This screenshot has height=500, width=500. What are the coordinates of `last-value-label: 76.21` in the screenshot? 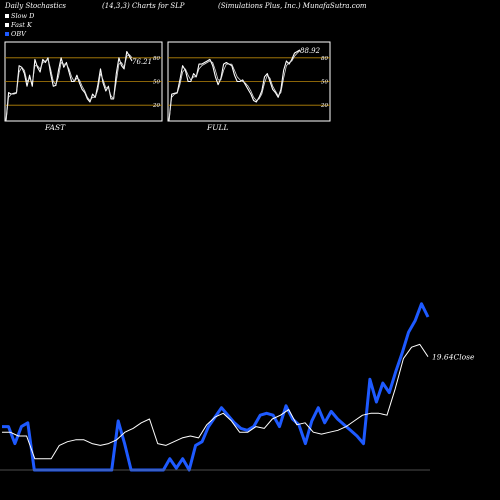 It's located at (142, 62).